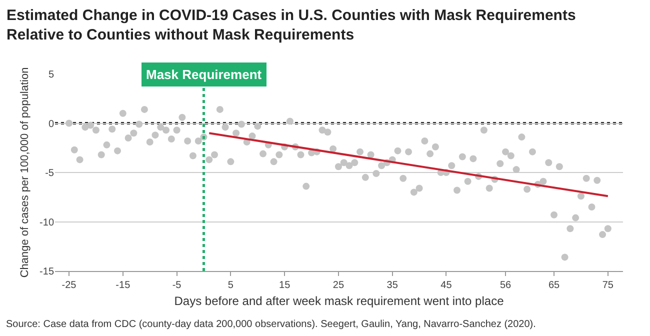 The width and height of the screenshot is (650, 336). Describe the element at coordinates (291, 25) in the screenshot. I see `chart-title: Estimated Change in COVID-19 Cases in U.S. Counties with Mask Requirements Relative to Counties without Mask Requirements` at that location.